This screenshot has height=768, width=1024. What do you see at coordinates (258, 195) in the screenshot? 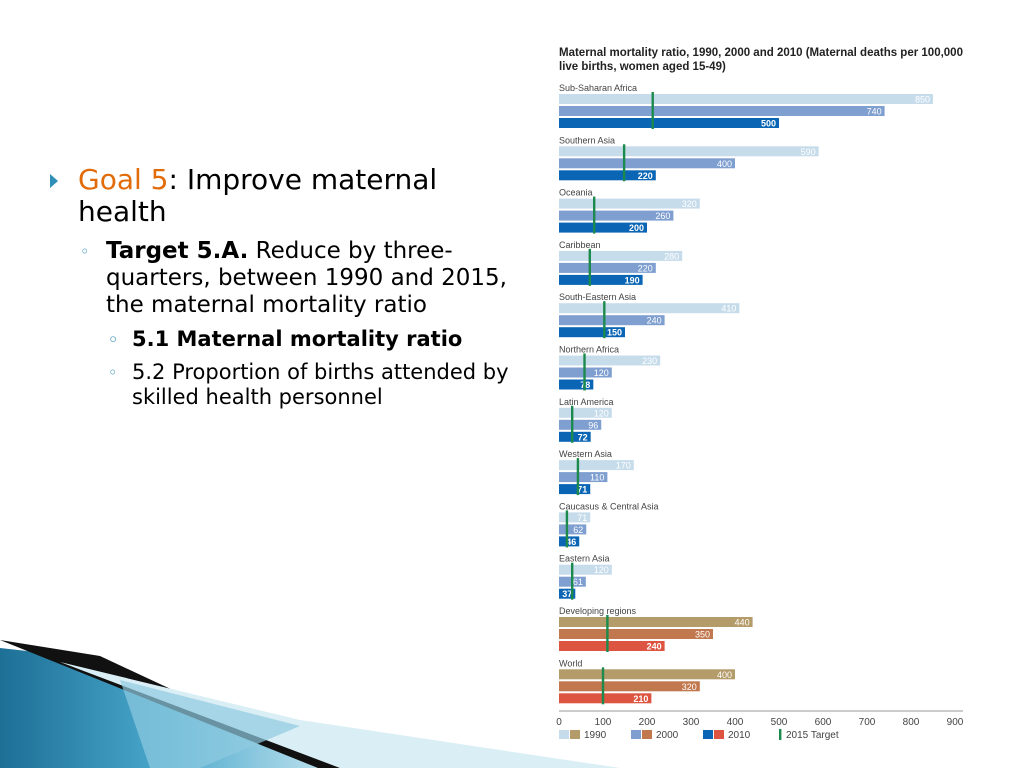
I see `goal-title: : Improve maternal health` at bounding box center [258, 195].